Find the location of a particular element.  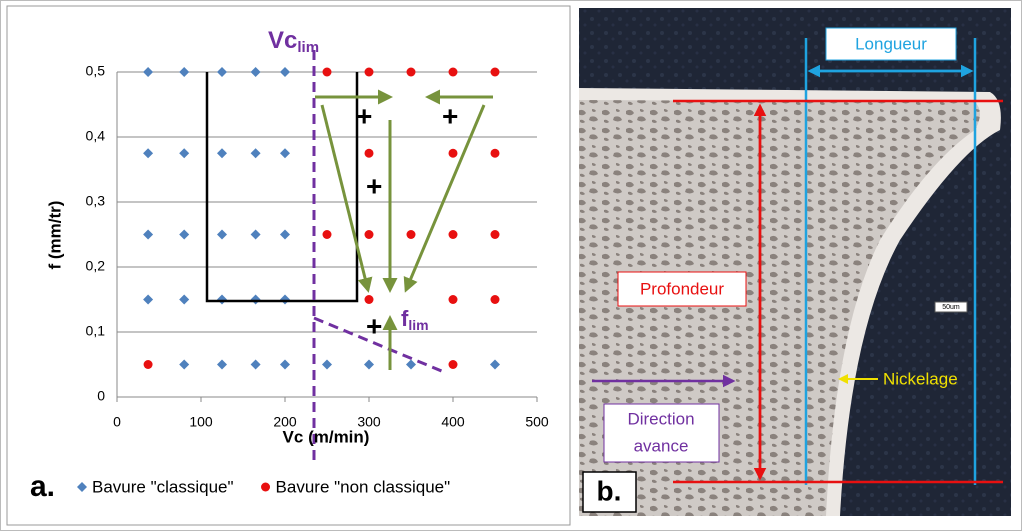

nickelage-label: Nickelage is located at coordinates (920, 378).